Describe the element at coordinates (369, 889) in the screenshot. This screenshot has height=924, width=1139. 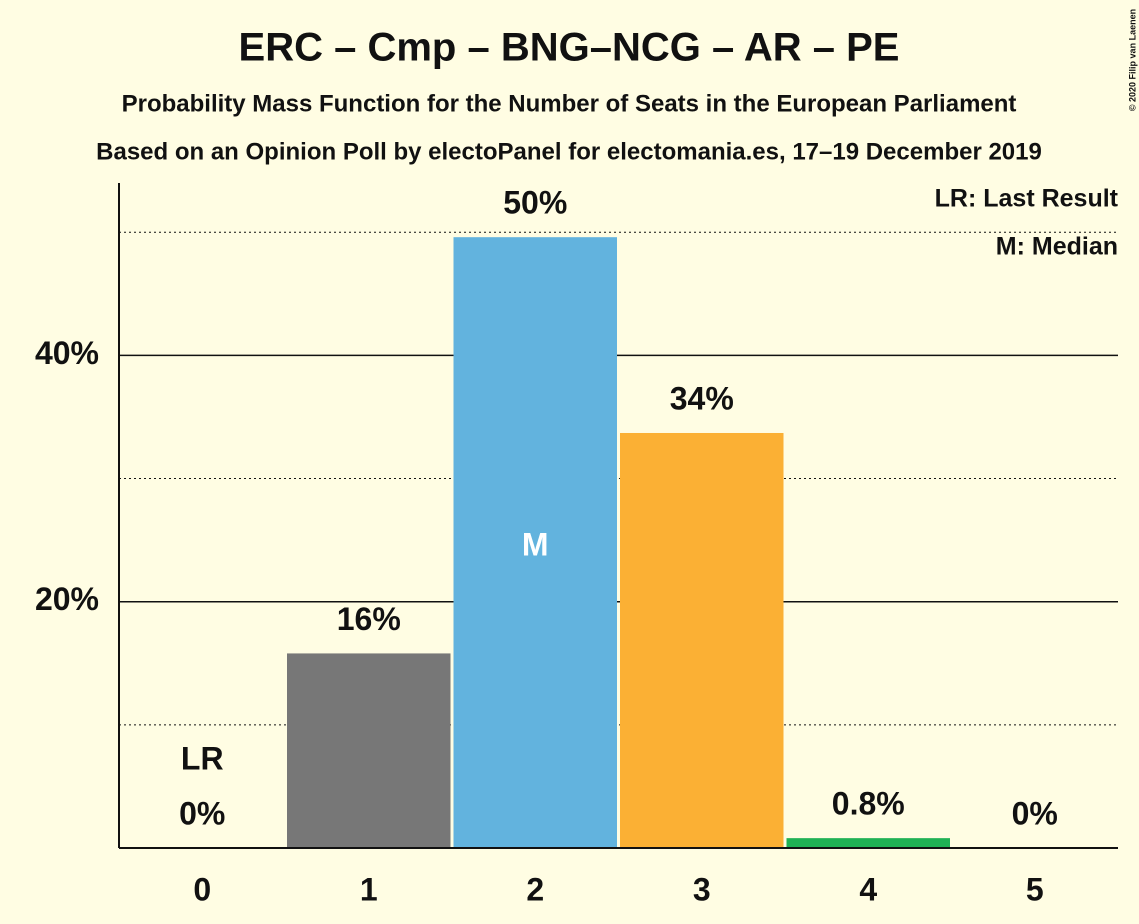
I see `x-tick-label: 1` at that location.